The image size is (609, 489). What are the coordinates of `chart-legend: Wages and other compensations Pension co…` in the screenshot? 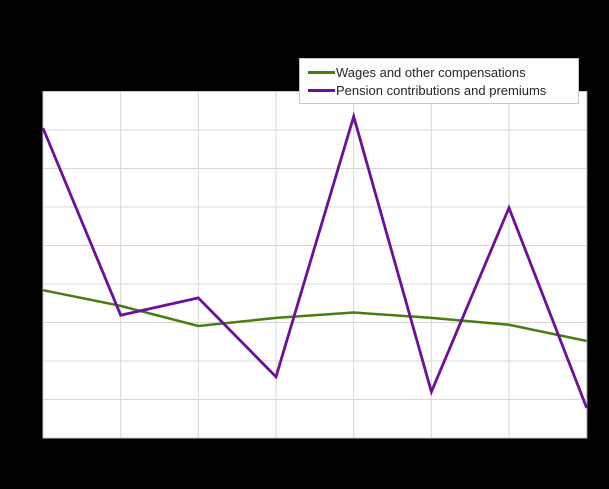 It's located at (439, 81).